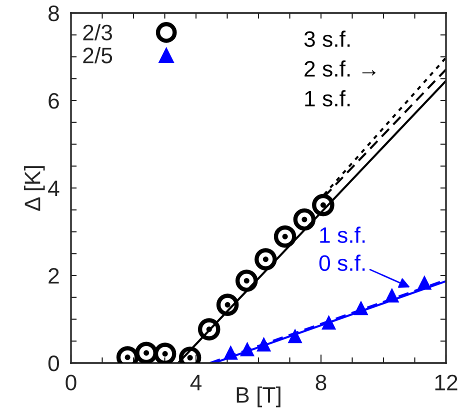 The image size is (472, 420). I want to click on y-tick-label: 0, so click(54, 364).